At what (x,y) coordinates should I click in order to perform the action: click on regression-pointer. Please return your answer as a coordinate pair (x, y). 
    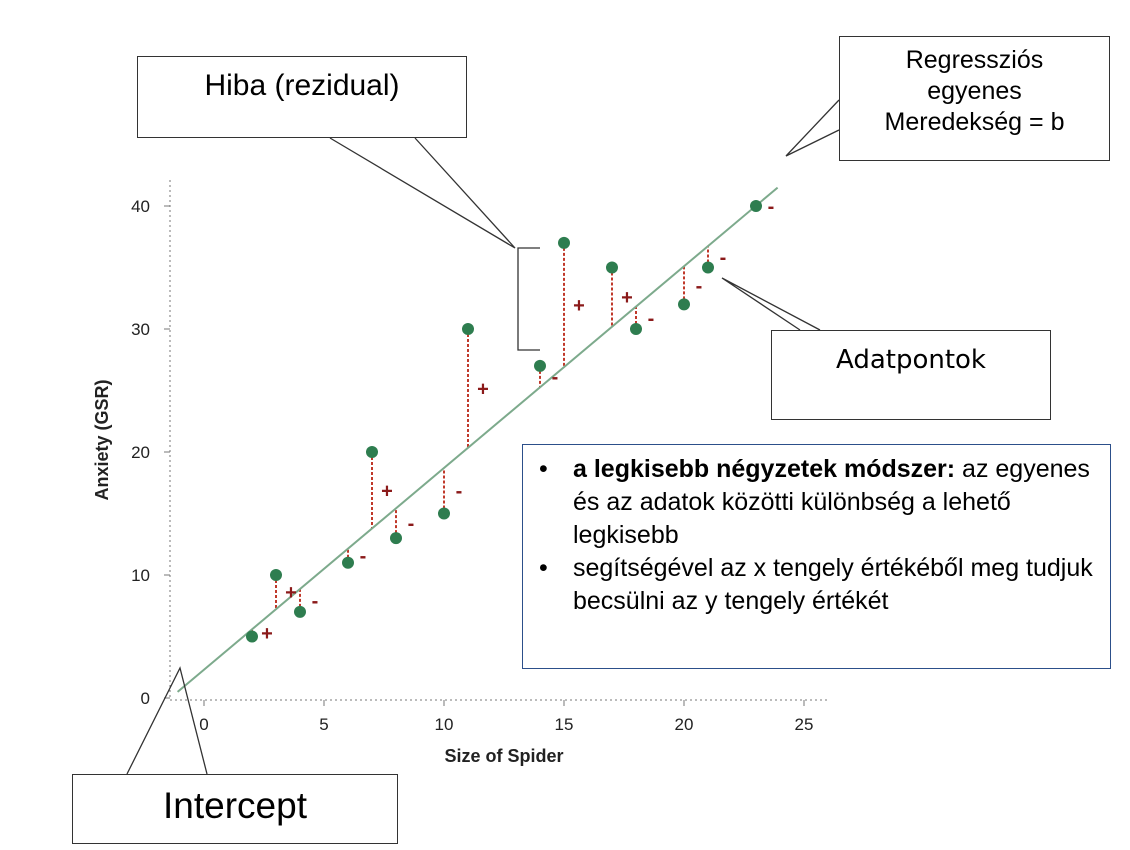
    Looking at the image, I should click on (812, 128).